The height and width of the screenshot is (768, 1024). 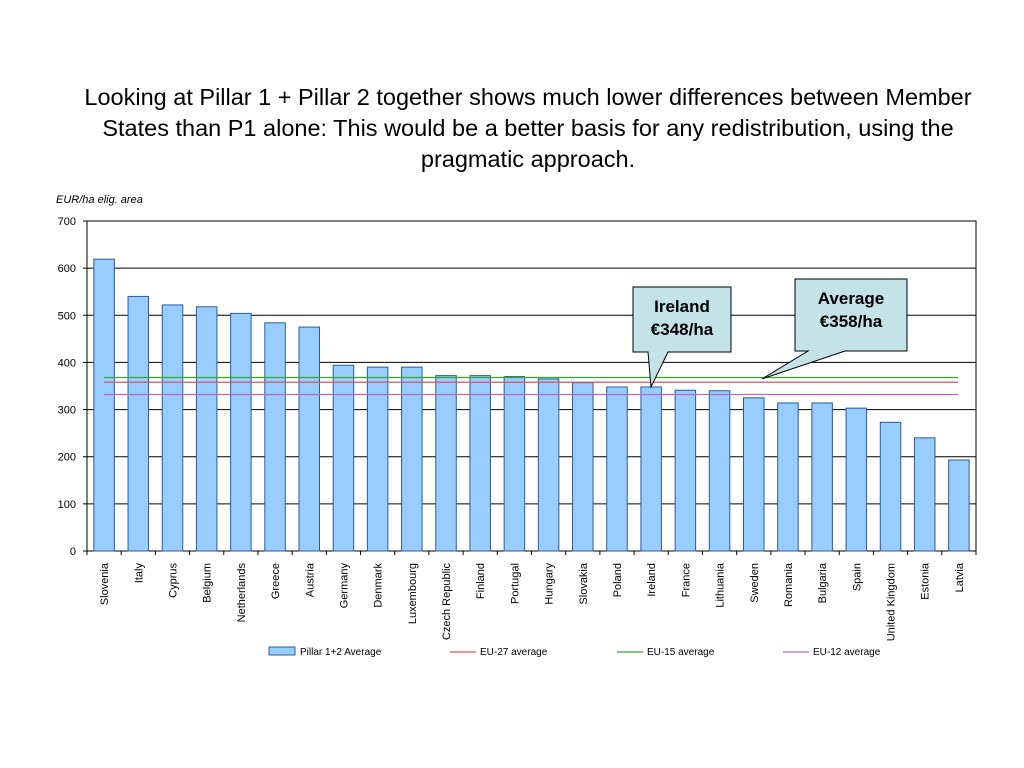 What do you see at coordinates (67, 269) in the screenshot?
I see `y-tick-label: 600` at bounding box center [67, 269].